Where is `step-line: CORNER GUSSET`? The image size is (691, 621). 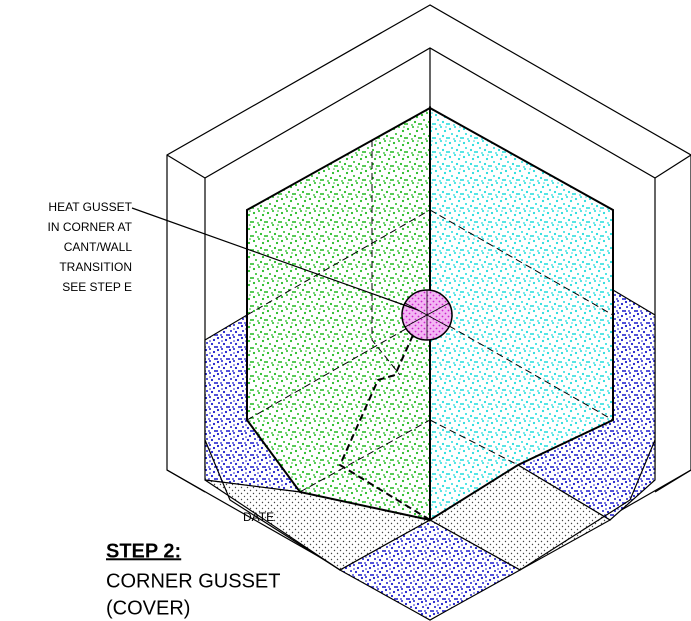 step-line: CORNER GUSSET is located at coordinates (193, 581).